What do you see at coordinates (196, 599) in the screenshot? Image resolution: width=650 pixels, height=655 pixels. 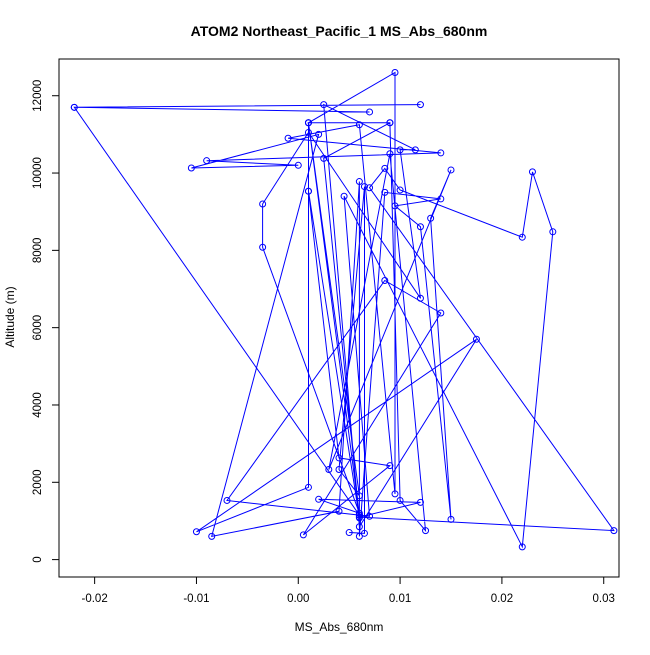 I see `x-tick-label: -0.01` at bounding box center [196, 599].